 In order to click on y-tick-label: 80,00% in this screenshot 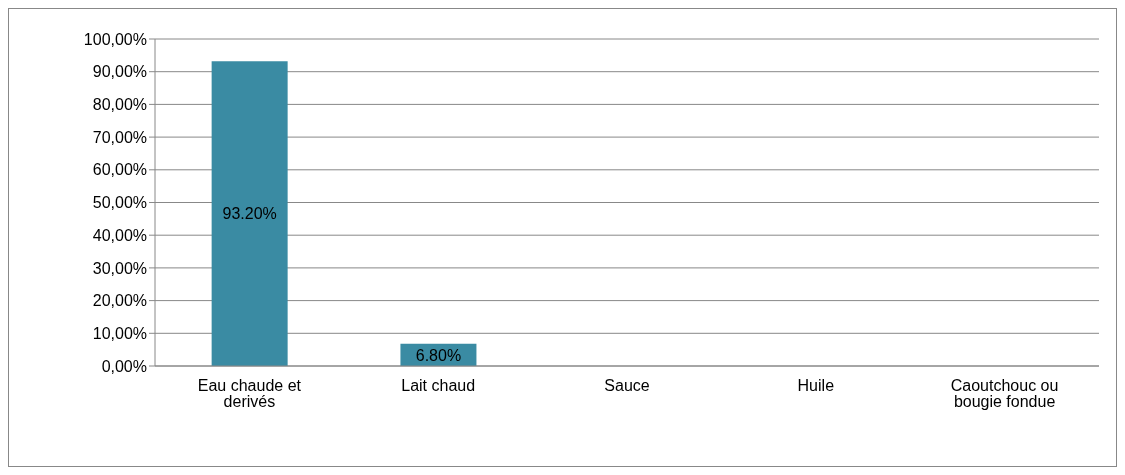, I will do `click(119, 105)`.